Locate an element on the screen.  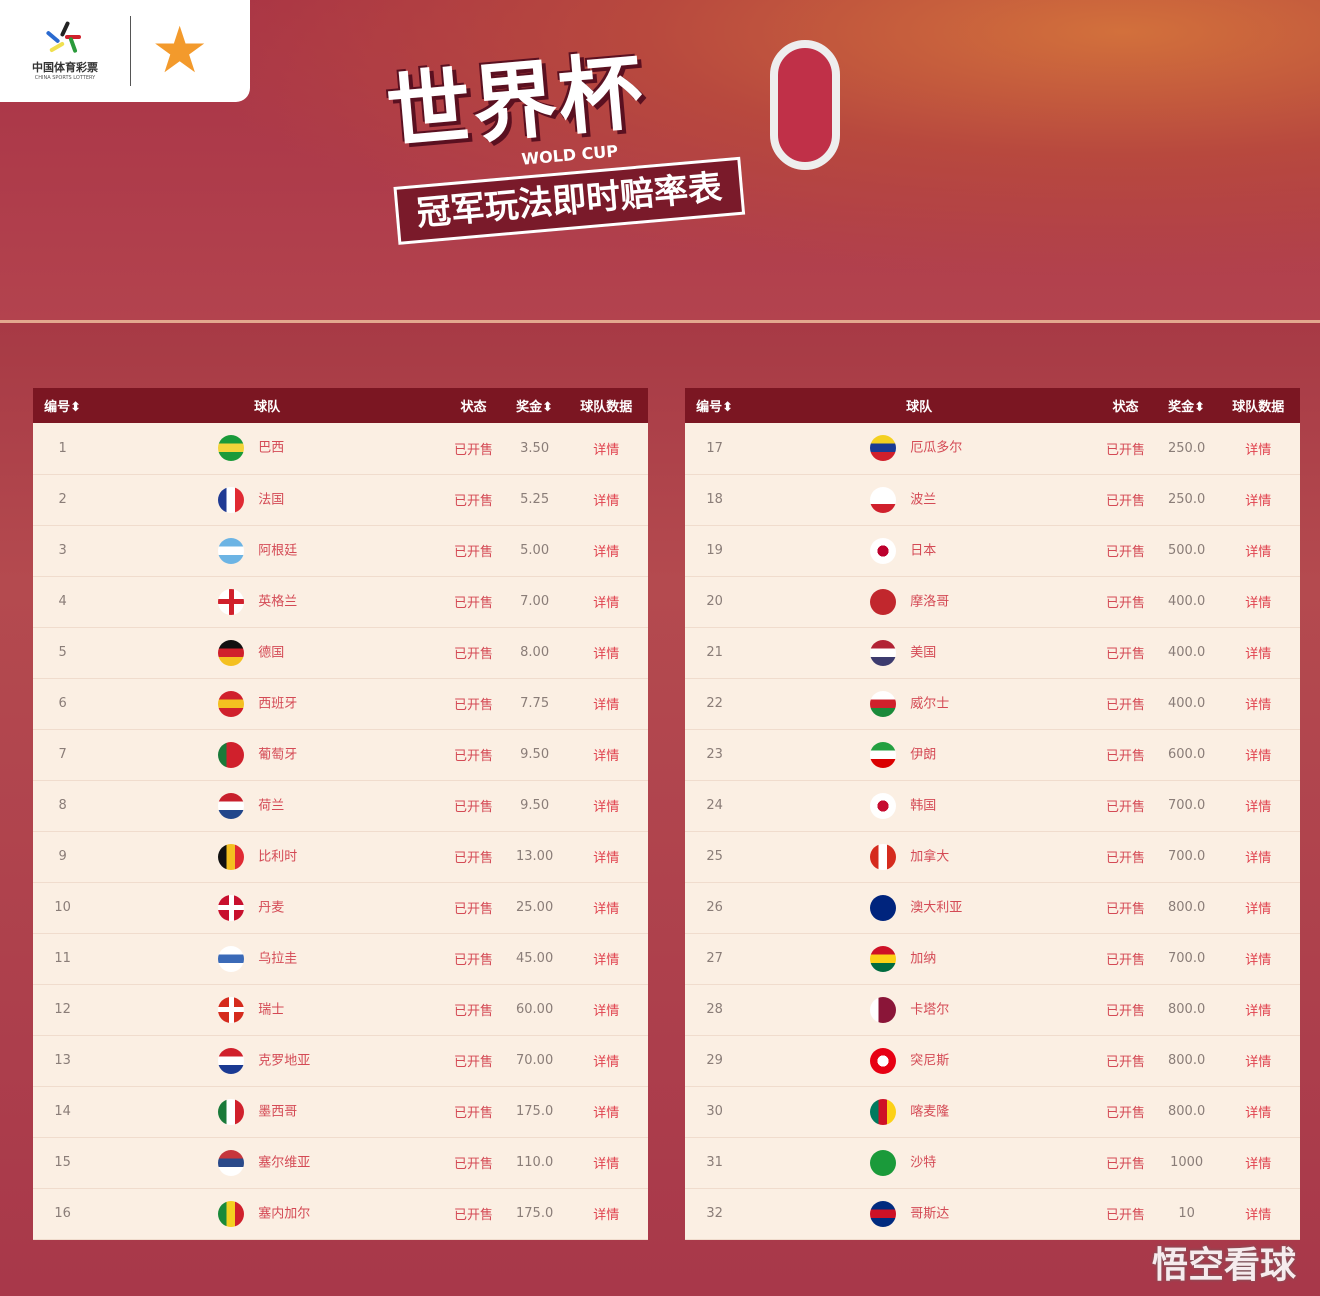
table-row: 10 丹麦 已开售 25.00 详情 is located at coordinates (340, 908).